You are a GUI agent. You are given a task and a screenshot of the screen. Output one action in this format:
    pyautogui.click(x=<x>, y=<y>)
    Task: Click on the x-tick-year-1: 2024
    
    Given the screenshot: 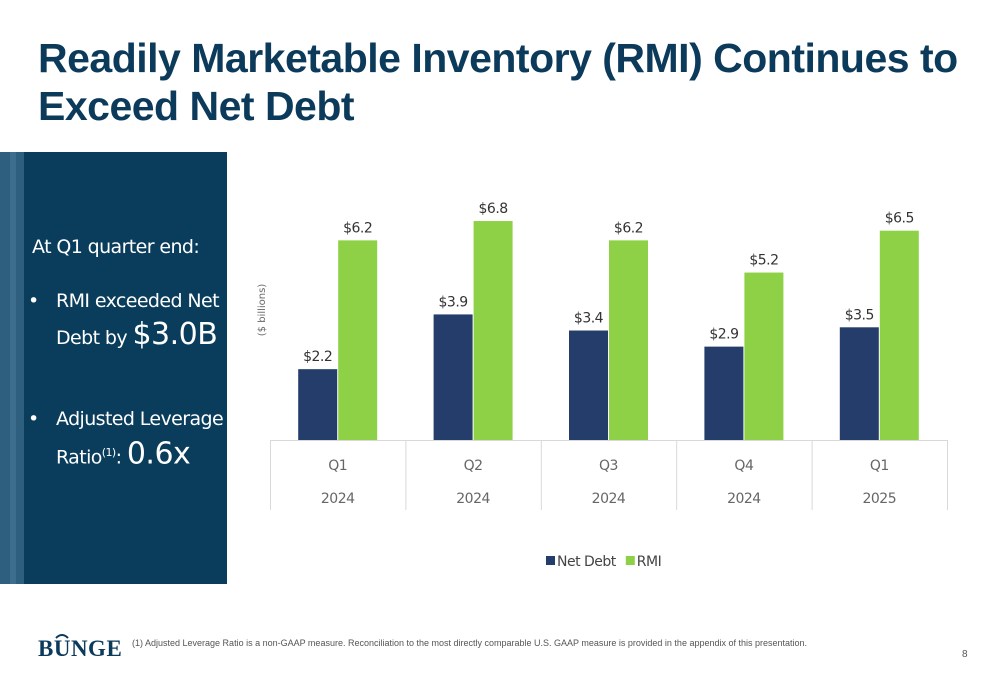 What is the action you would take?
    pyautogui.click(x=338, y=499)
    